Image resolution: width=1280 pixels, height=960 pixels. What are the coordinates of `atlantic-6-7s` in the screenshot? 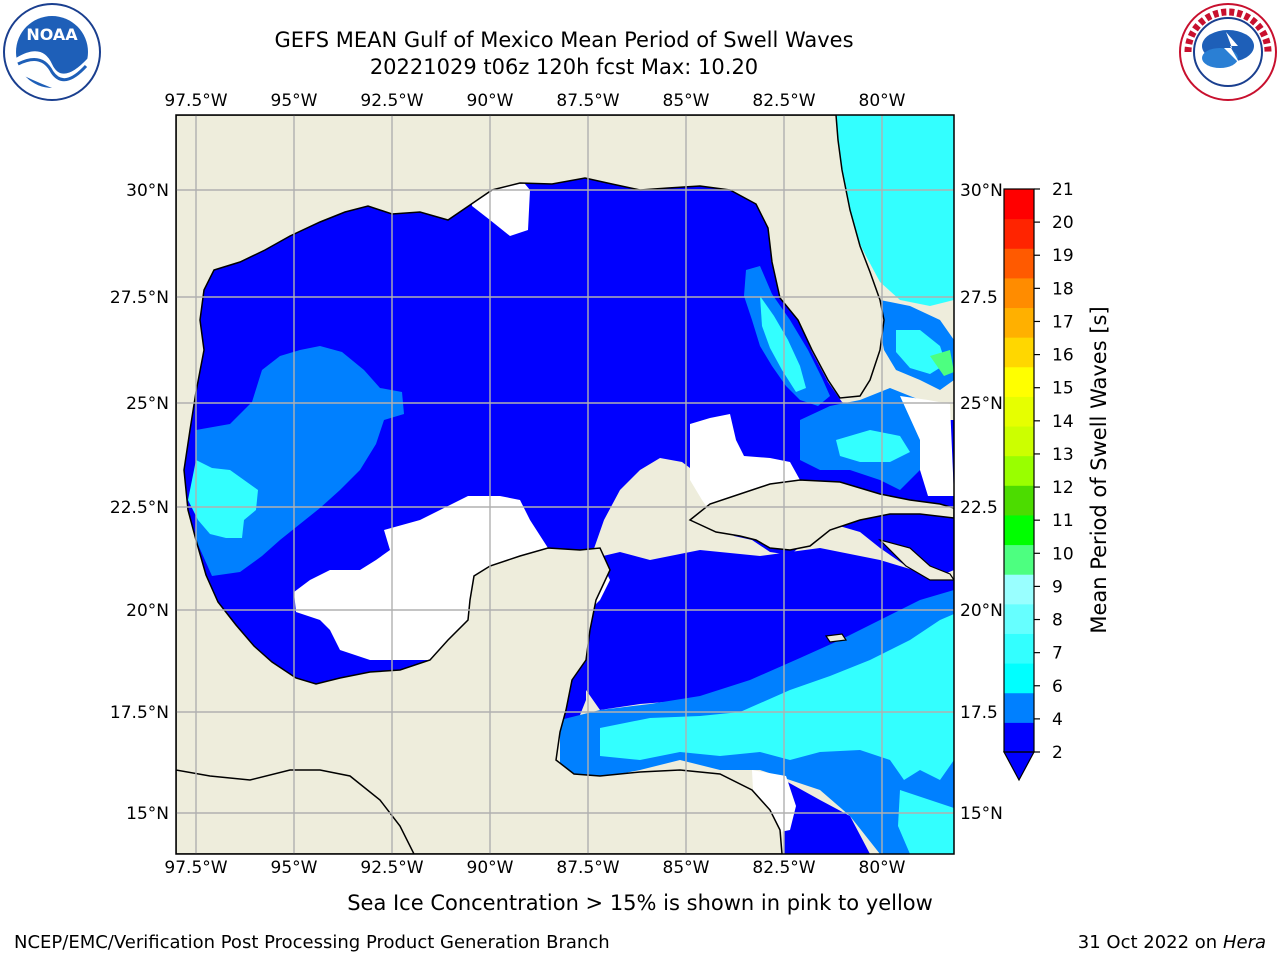 It's located at (895, 210).